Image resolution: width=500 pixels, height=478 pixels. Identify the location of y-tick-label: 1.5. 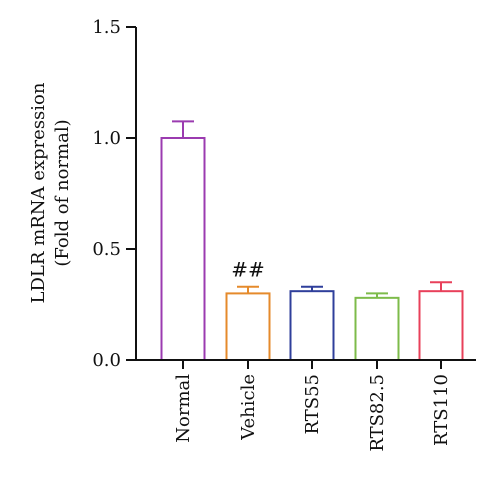
(106, 27).